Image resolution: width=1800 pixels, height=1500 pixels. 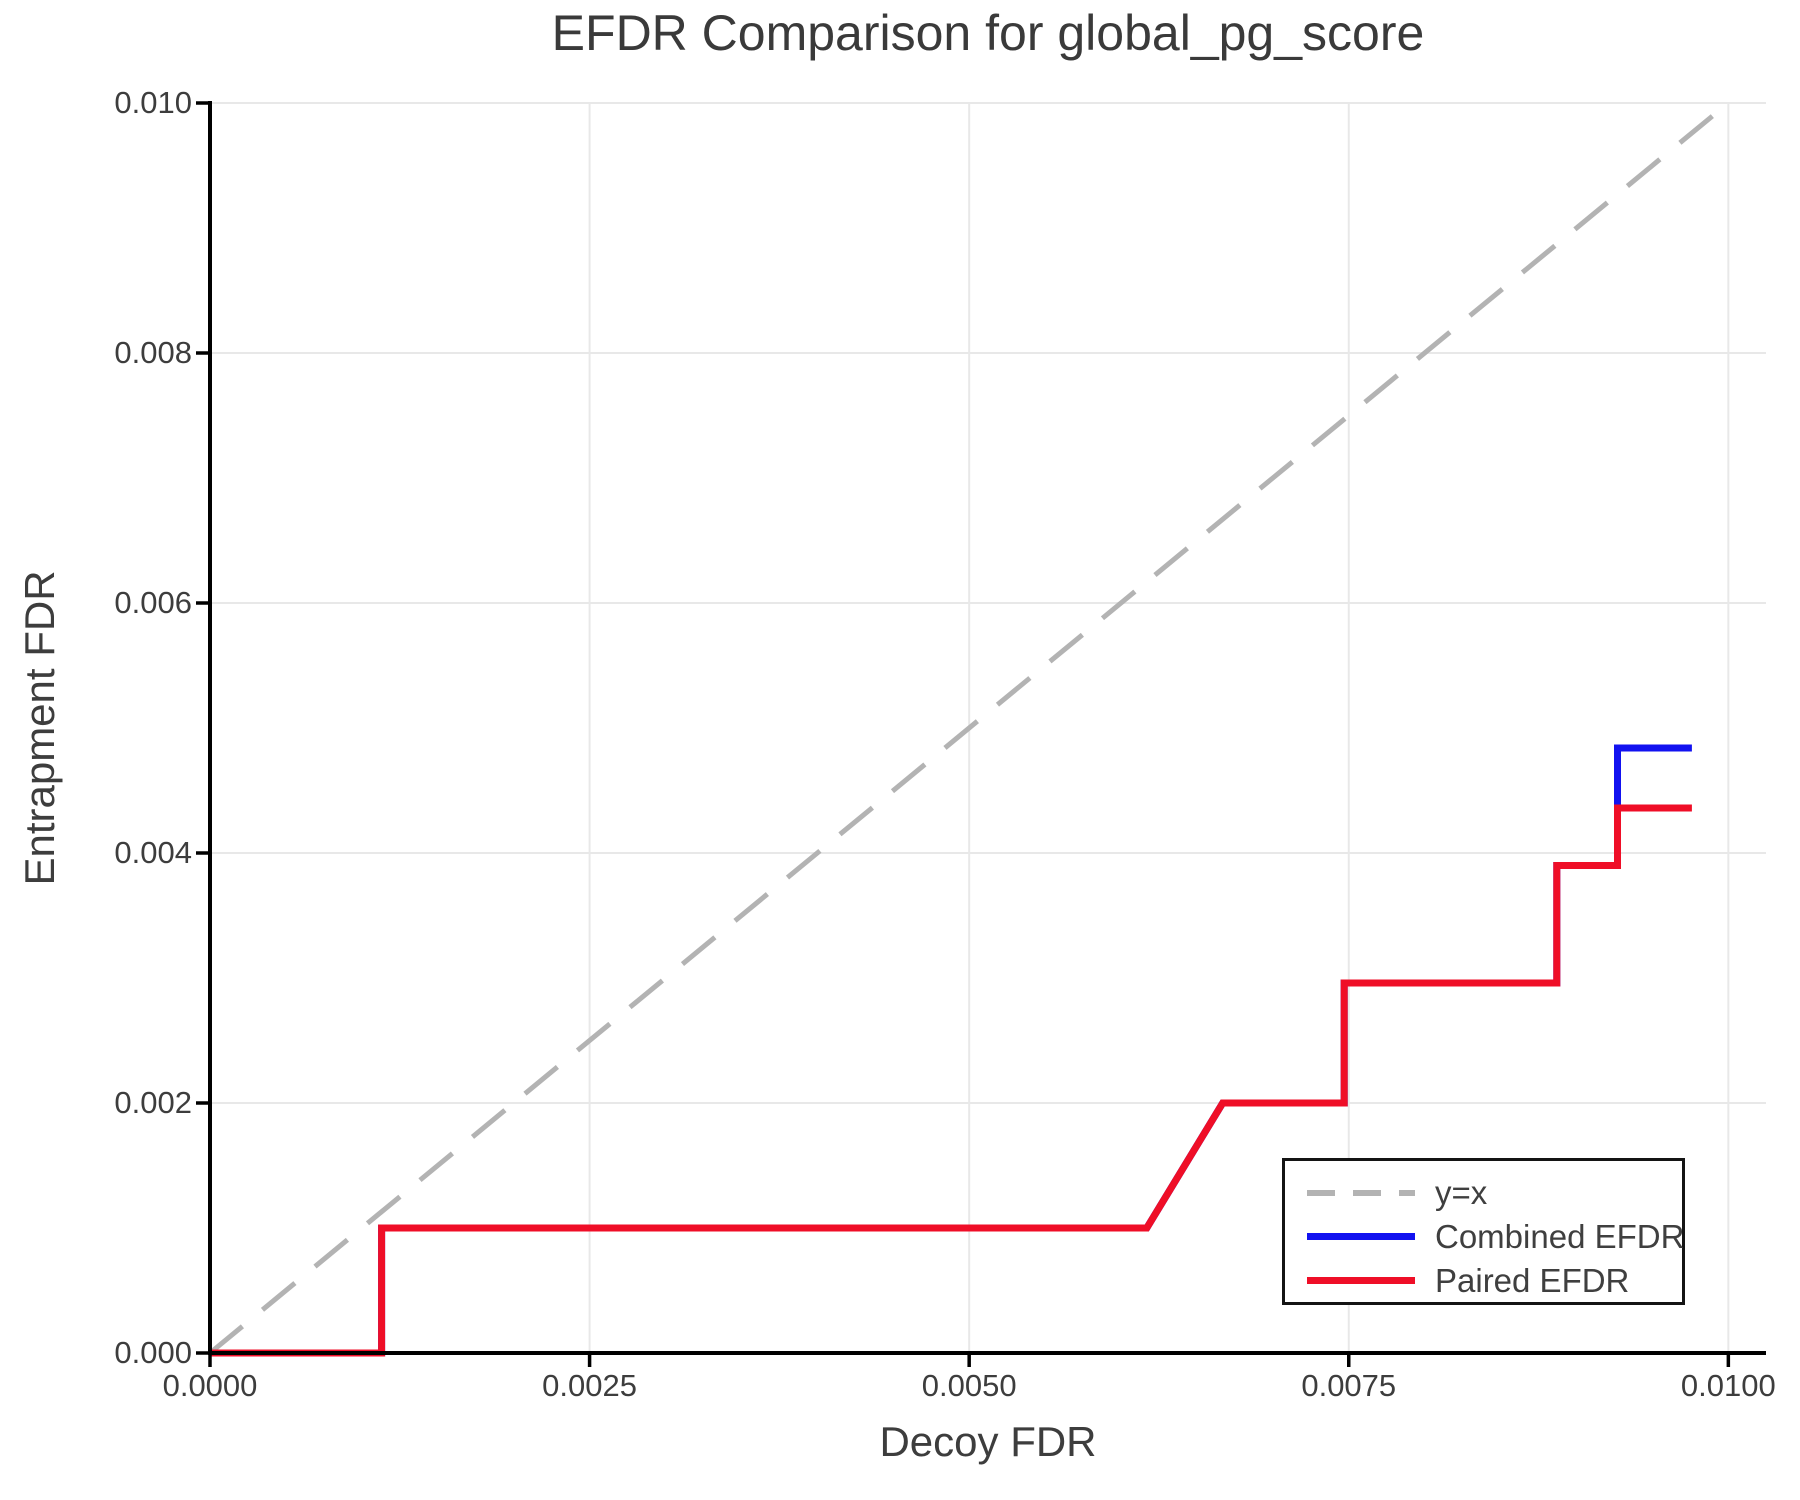 What do you see at coordinates (988, 1441) in the screenshot?
I see `x-axis-label: Decoy FDR` at bounding box center [988, 1441].